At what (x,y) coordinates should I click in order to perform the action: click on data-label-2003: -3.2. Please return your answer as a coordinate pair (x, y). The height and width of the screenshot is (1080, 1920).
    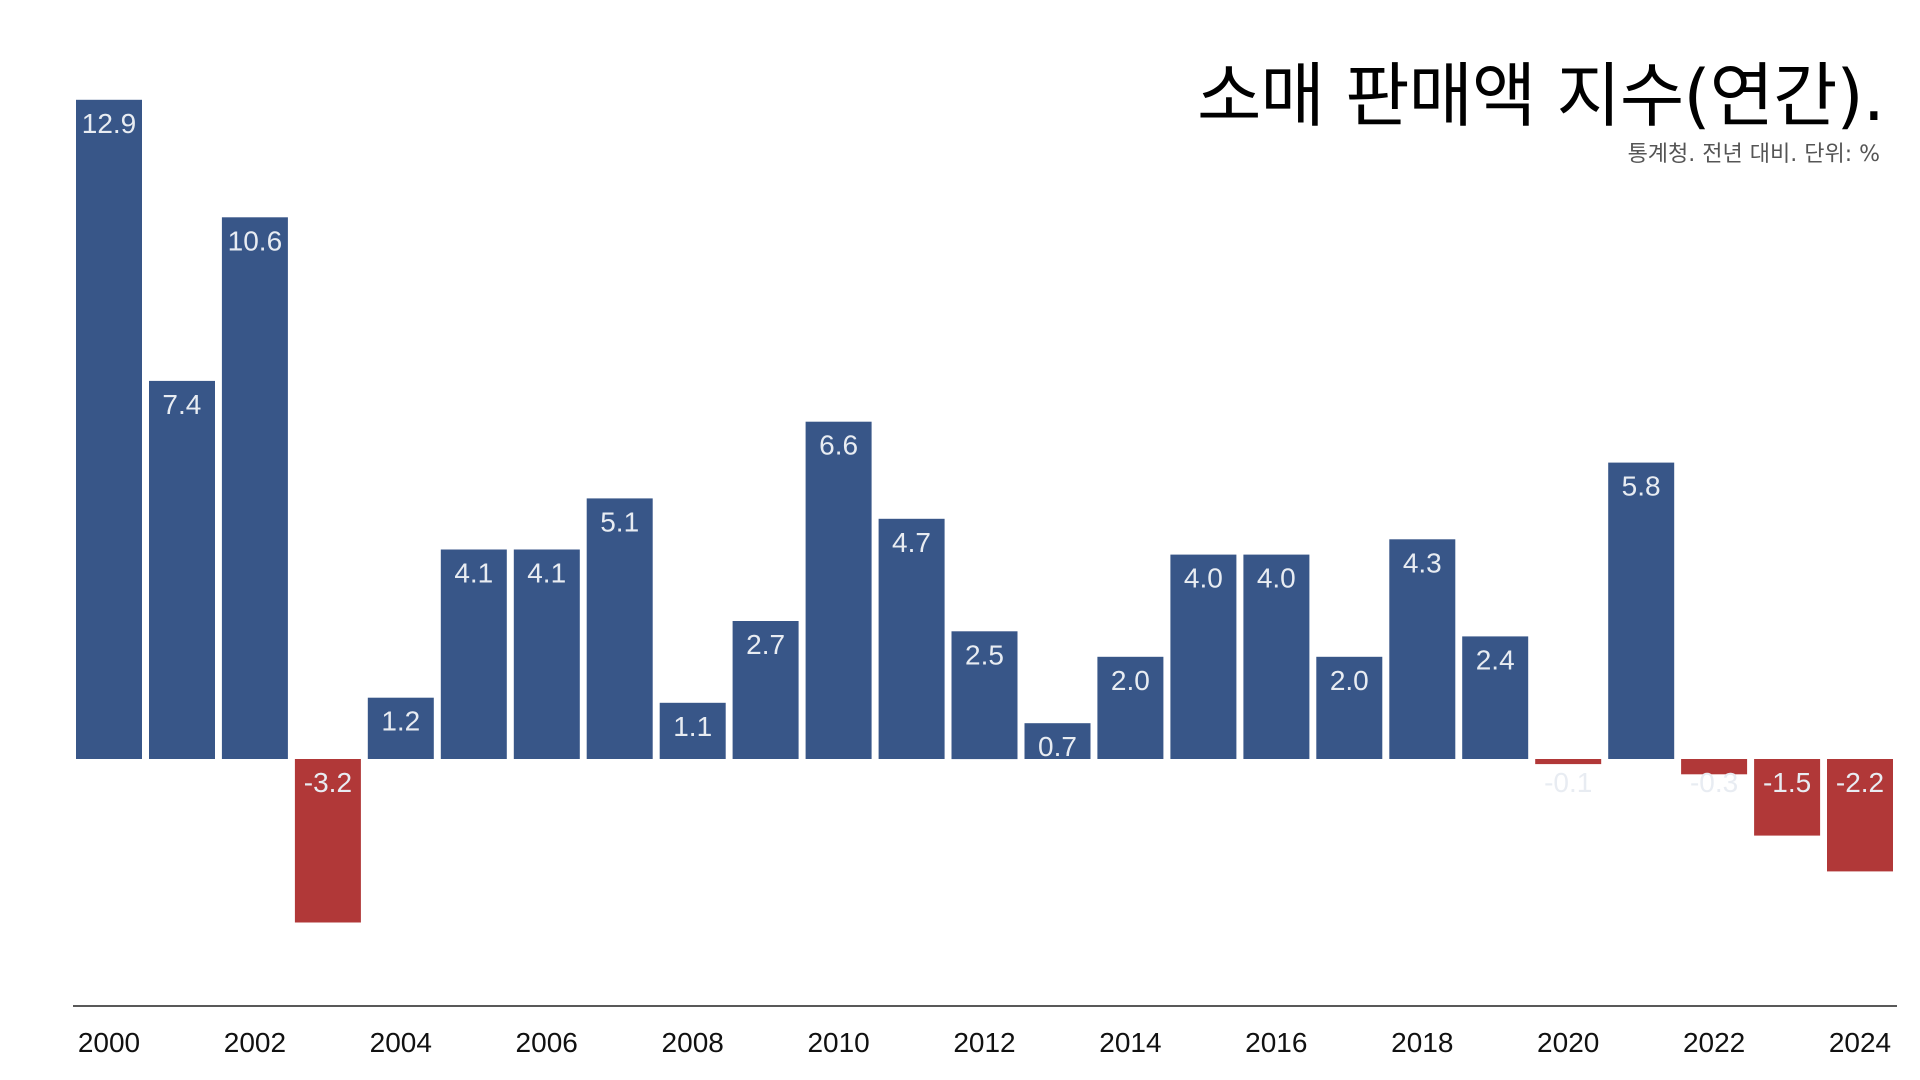
    Looking at the image, I should click on (328, 782).